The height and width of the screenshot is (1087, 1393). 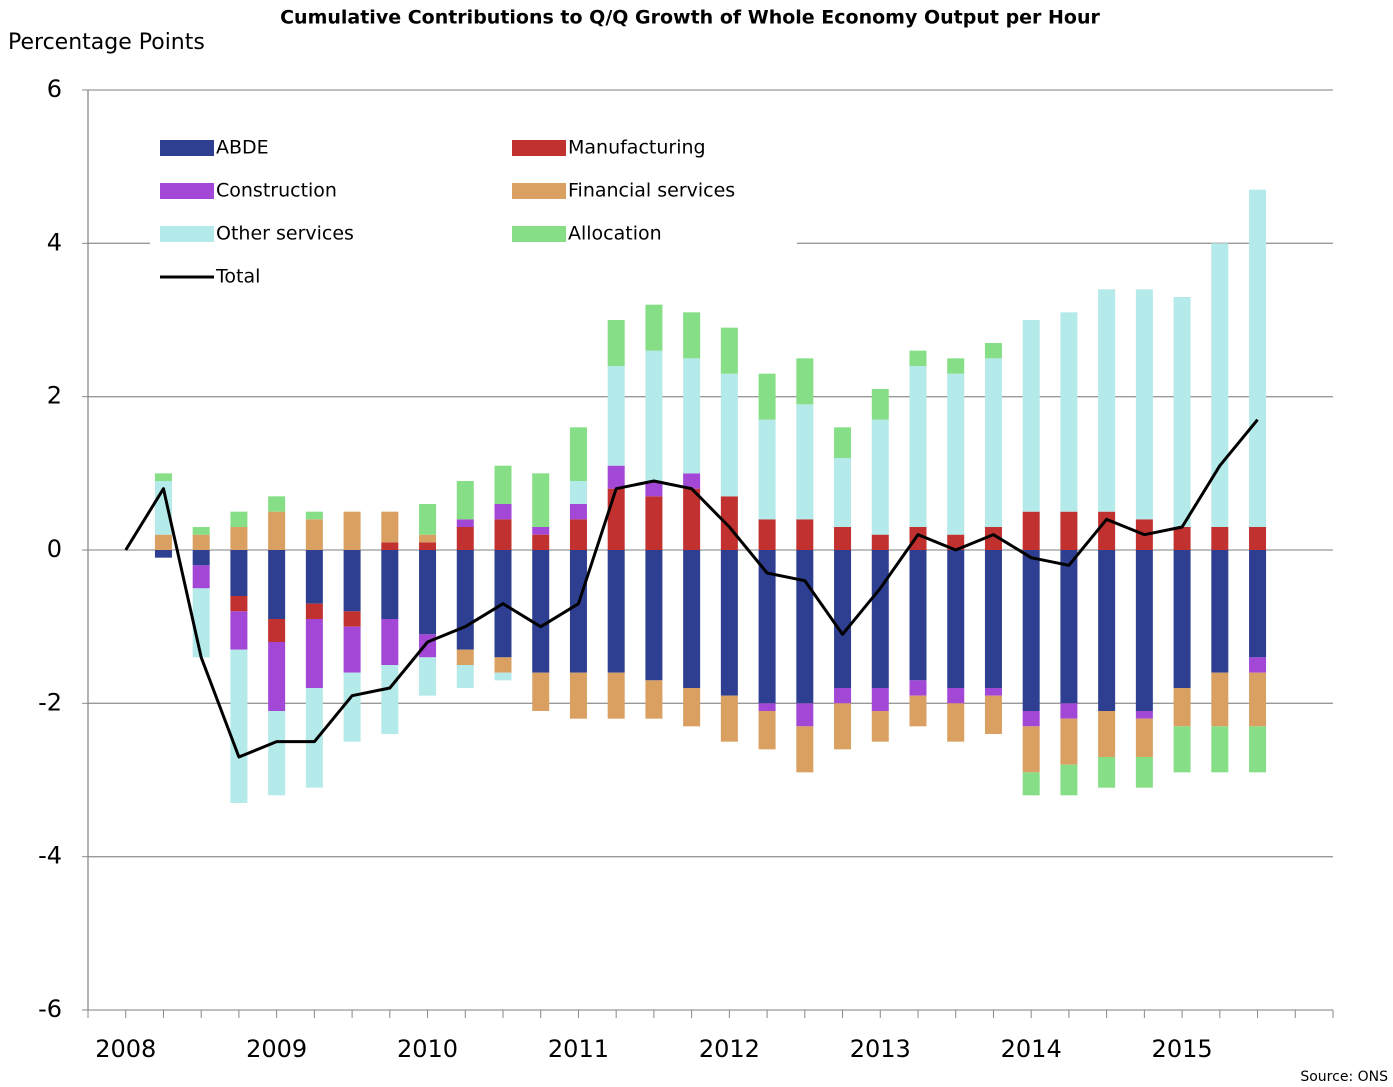 What do you see at coordinates (125, 1049) in the screenshot?
I see `x-tick-label: 2008` at bounding box center [125, 1049].